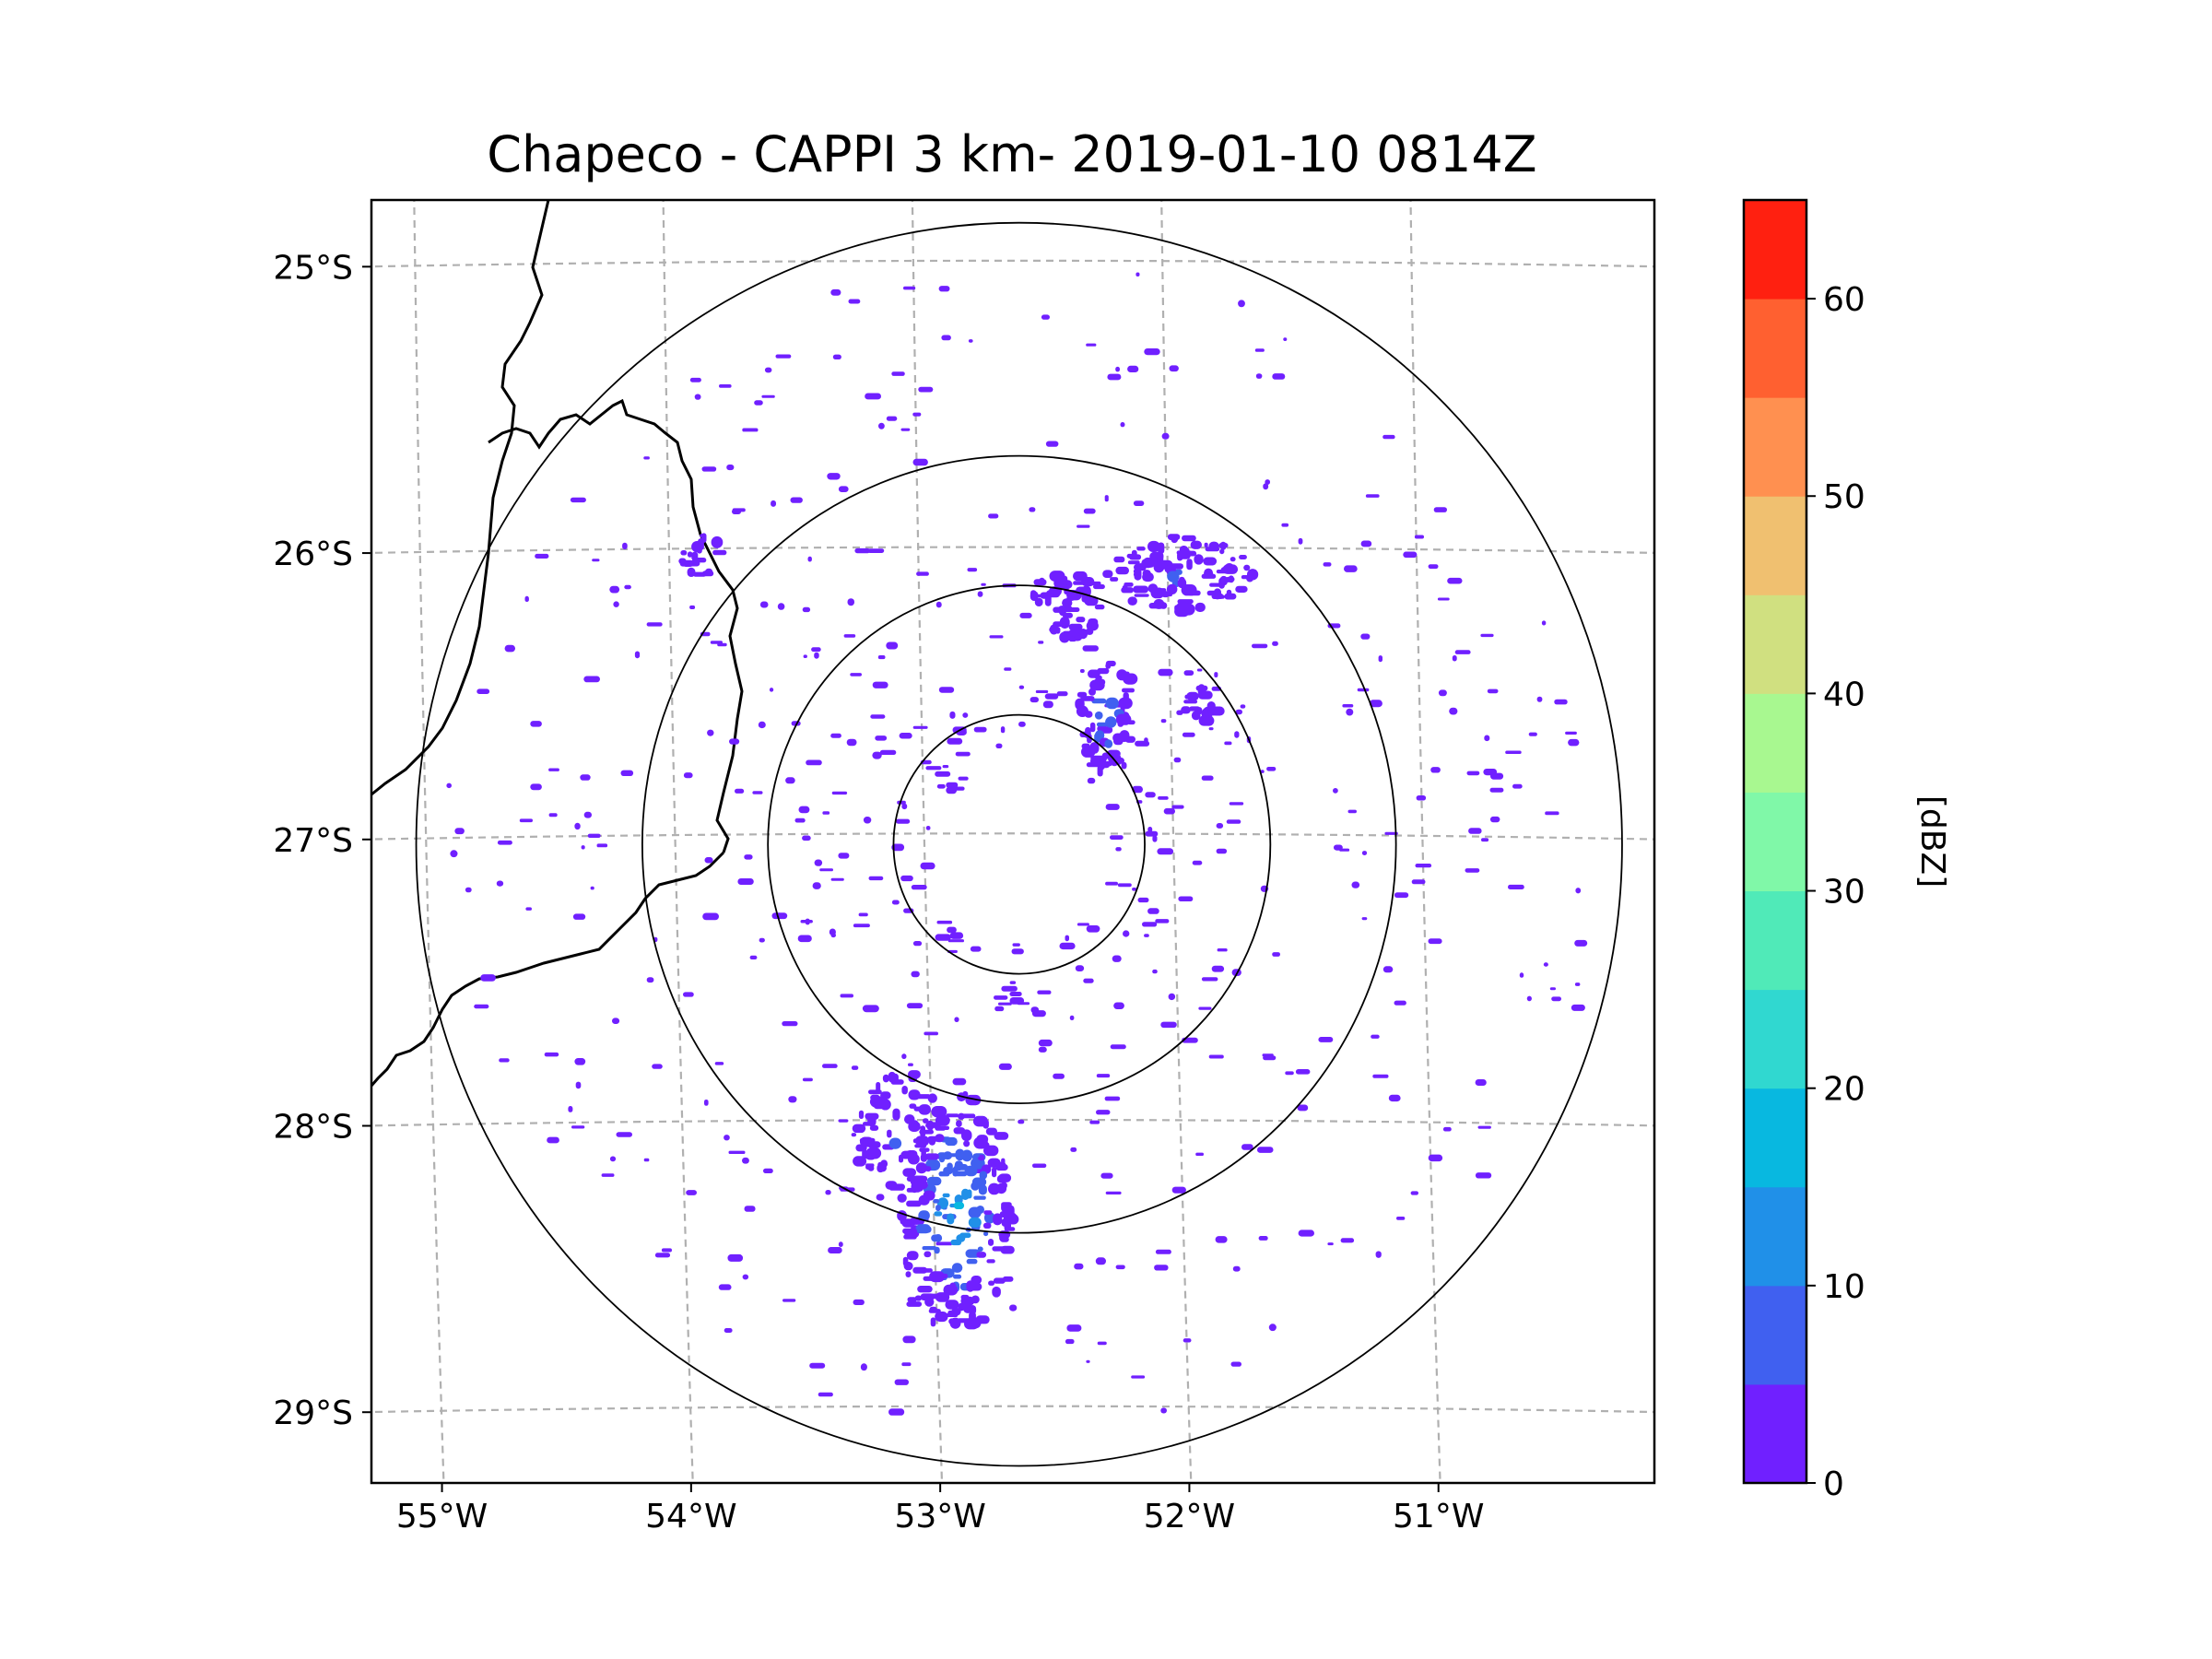  Describe the element at coordinates (1833, 1484) in the screenshot. I see `colorbar-tick-label: 0` at that location.